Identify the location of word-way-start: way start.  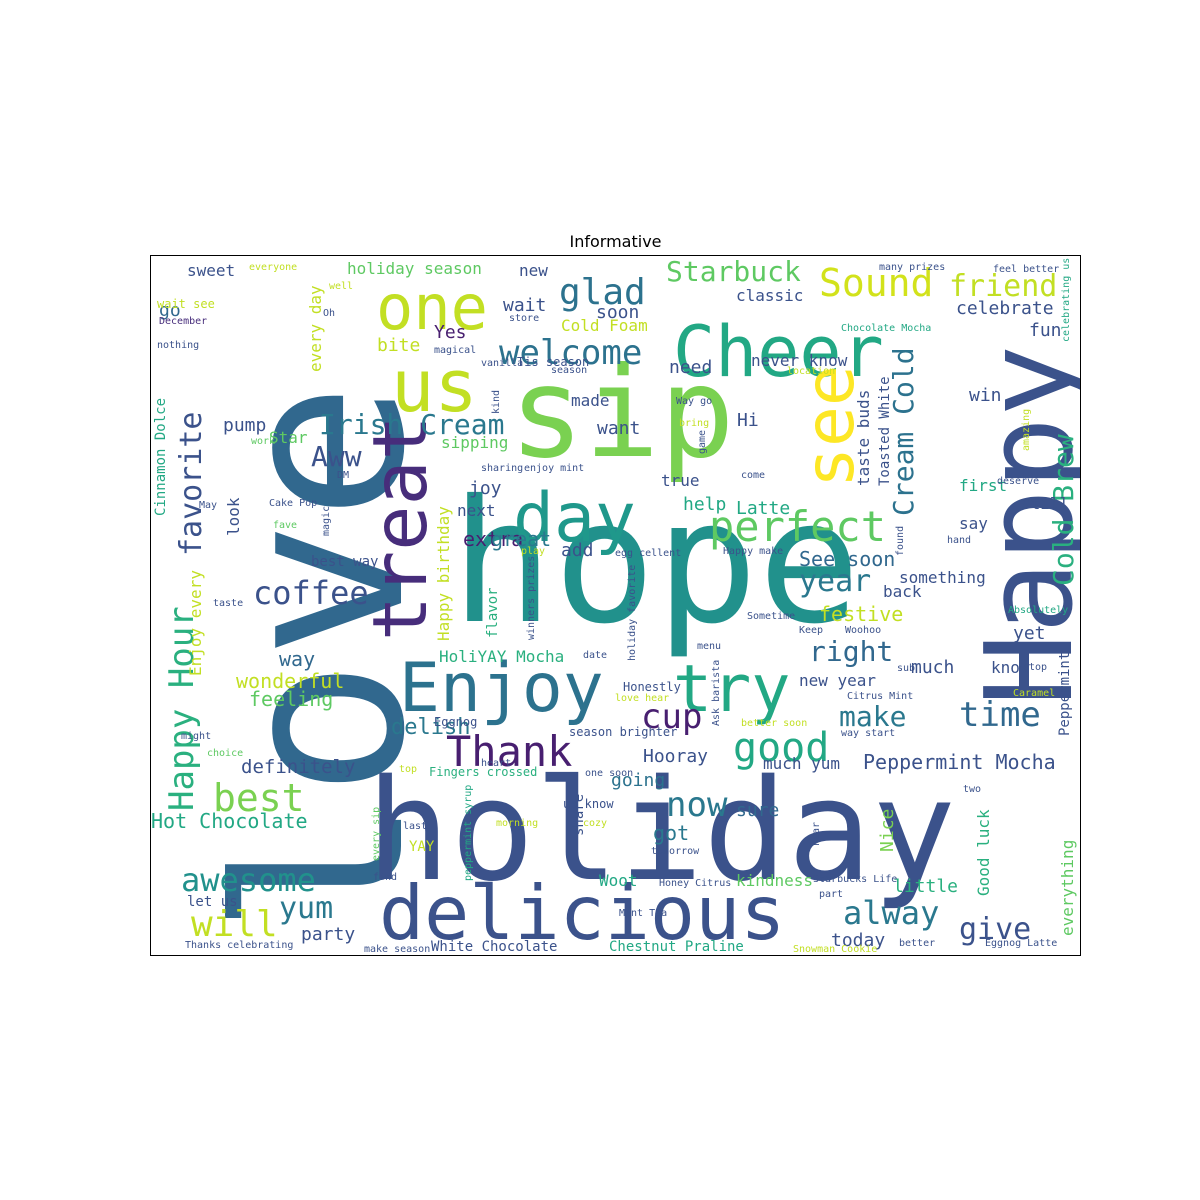
(868, 733).